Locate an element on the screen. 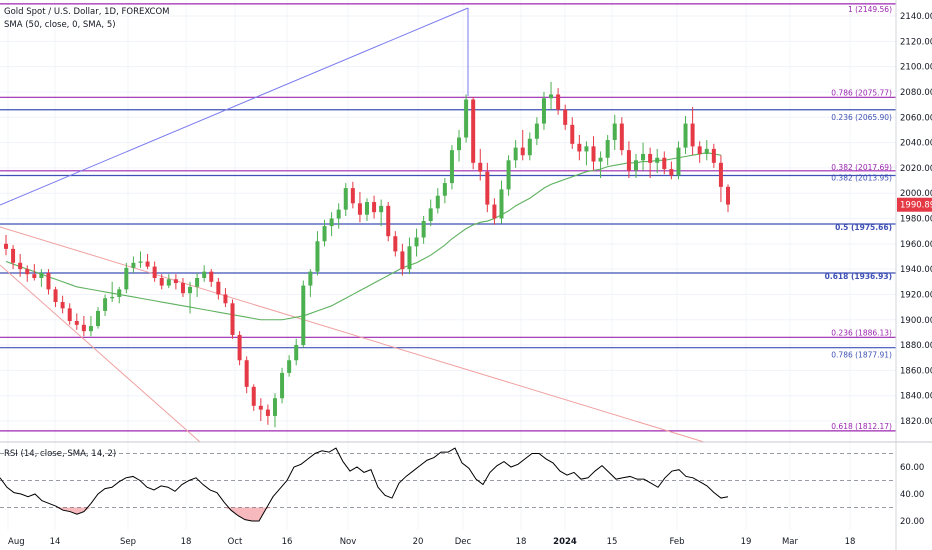 The width and height of the screenshot is (932, 550). sma-legend: SMA (50, close, 0, SMA, 5) is located at coordinates (60, 25).